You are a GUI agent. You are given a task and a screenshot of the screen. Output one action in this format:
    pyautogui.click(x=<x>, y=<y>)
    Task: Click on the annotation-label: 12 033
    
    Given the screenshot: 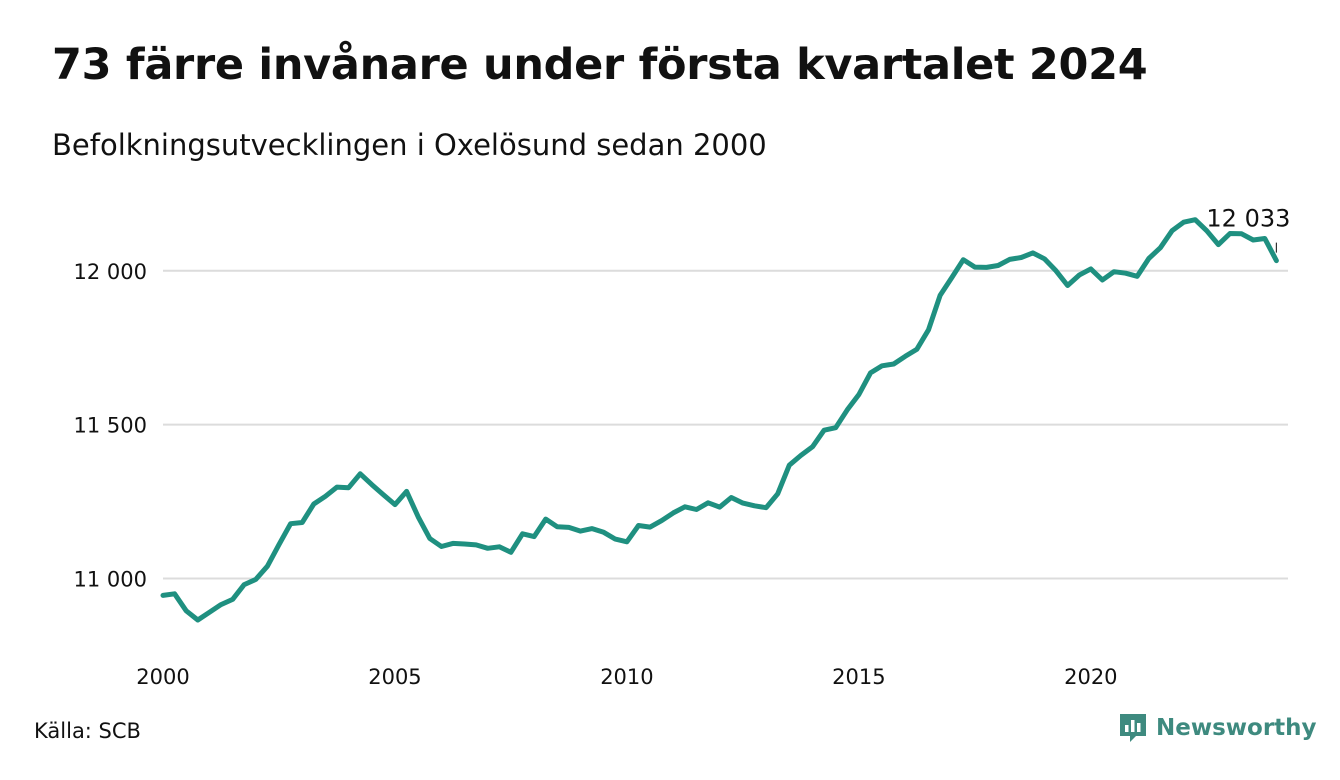 What is the action you would take?
    pyautogui.click(x=1248, y=219)
    